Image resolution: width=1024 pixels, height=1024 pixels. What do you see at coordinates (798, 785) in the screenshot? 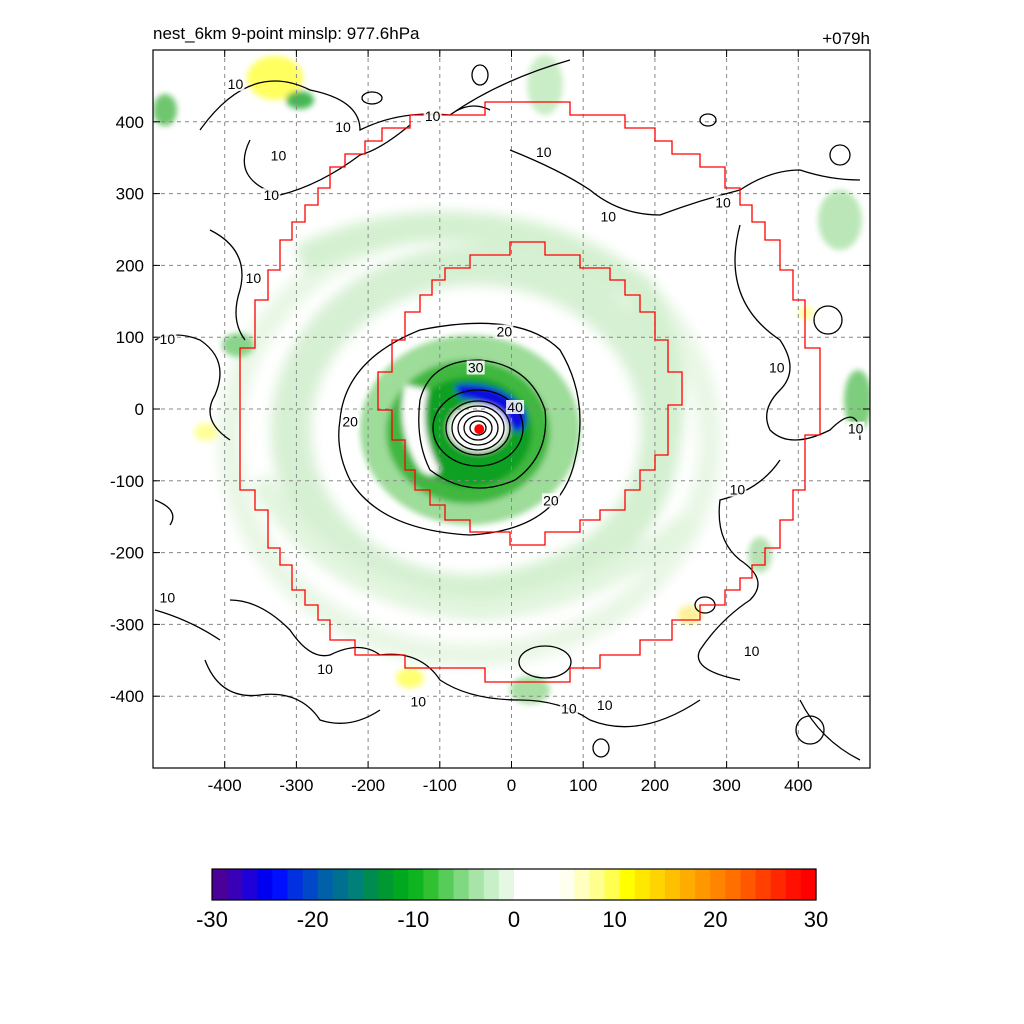
I see `x-tick-label: 400` at bounding box center [798, 785].